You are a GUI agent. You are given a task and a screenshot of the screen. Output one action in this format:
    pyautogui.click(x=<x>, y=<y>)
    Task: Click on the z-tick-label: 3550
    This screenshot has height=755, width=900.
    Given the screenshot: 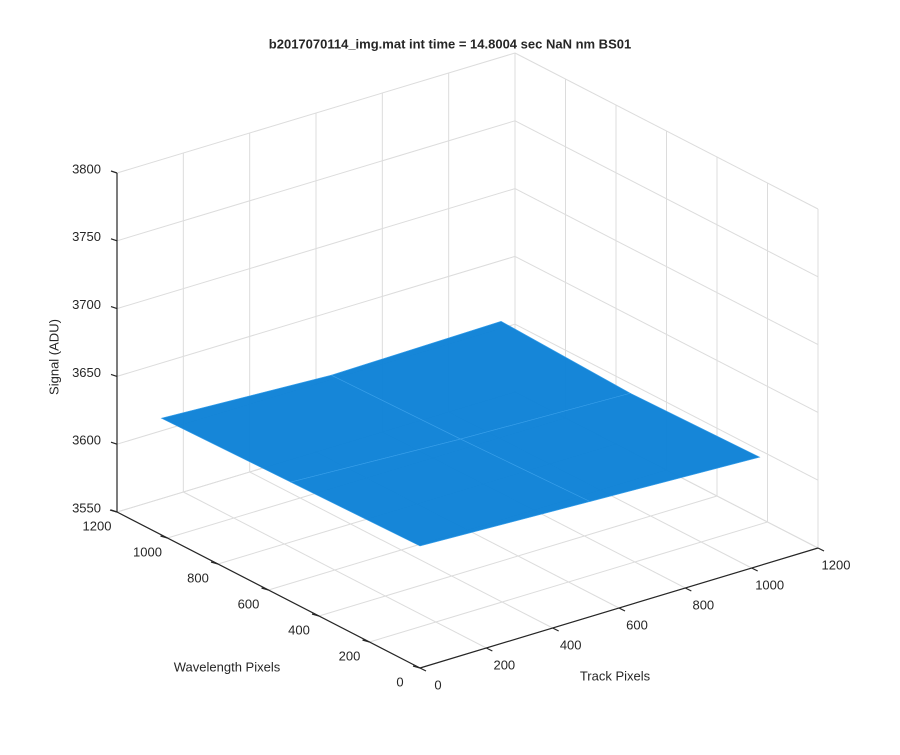 What is the action you would take?
    pyautogui.click(x=86, y=507)
    